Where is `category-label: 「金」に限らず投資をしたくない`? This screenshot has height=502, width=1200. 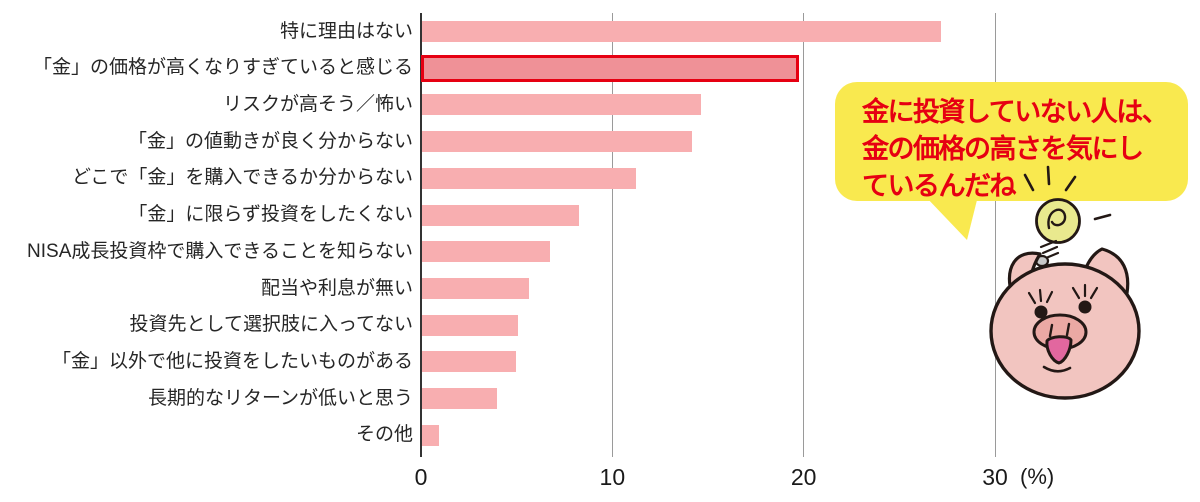 category-label: 「金」に限らず投資をしたくない is located at coordinates (270, 215).